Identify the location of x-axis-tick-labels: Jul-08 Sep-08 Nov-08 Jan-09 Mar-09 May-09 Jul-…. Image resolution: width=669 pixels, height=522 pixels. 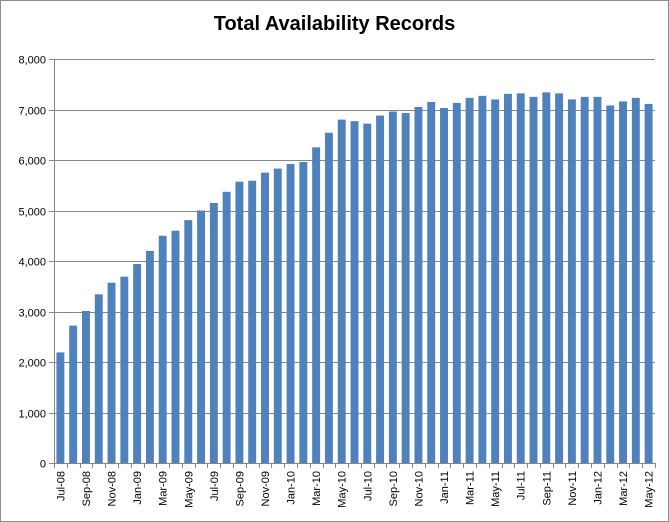
(355, 489).